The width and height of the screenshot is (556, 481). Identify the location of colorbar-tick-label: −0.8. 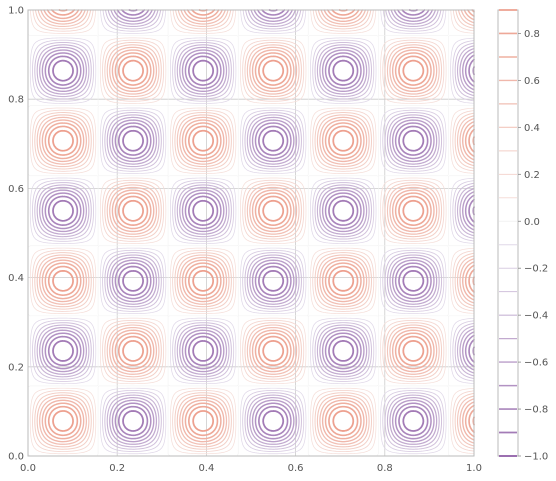
(536, 410).